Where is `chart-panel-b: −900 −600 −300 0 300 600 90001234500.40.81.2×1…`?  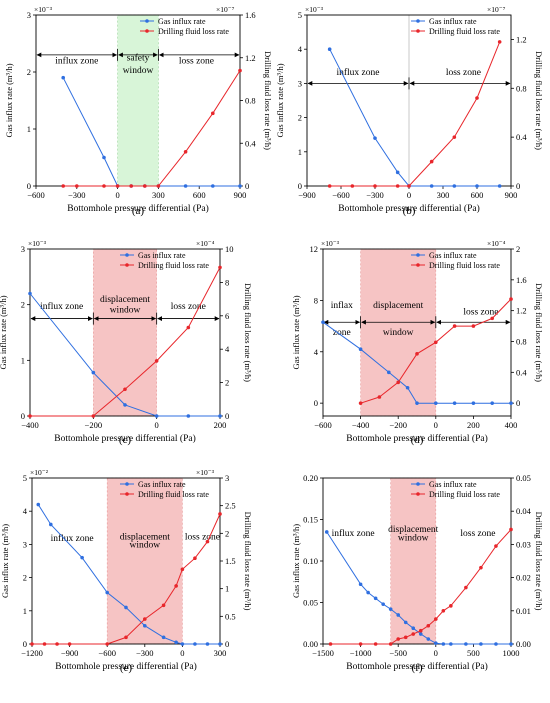 chart-panel-b: −900 −600 −300 0 300 600 90001234500.40.81.2×1… is located at coordinates (409, 111).